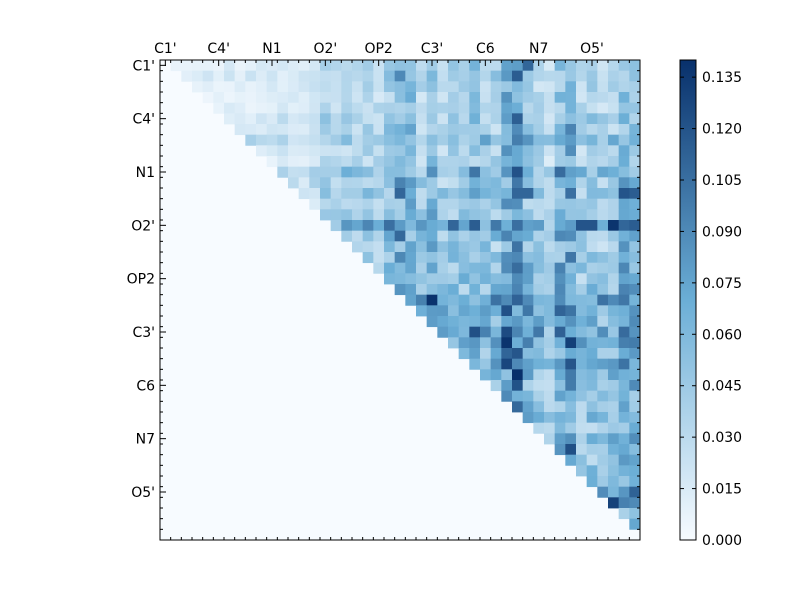  I want to click on colorbar-tick-label: 0.090, so click(722, 232).